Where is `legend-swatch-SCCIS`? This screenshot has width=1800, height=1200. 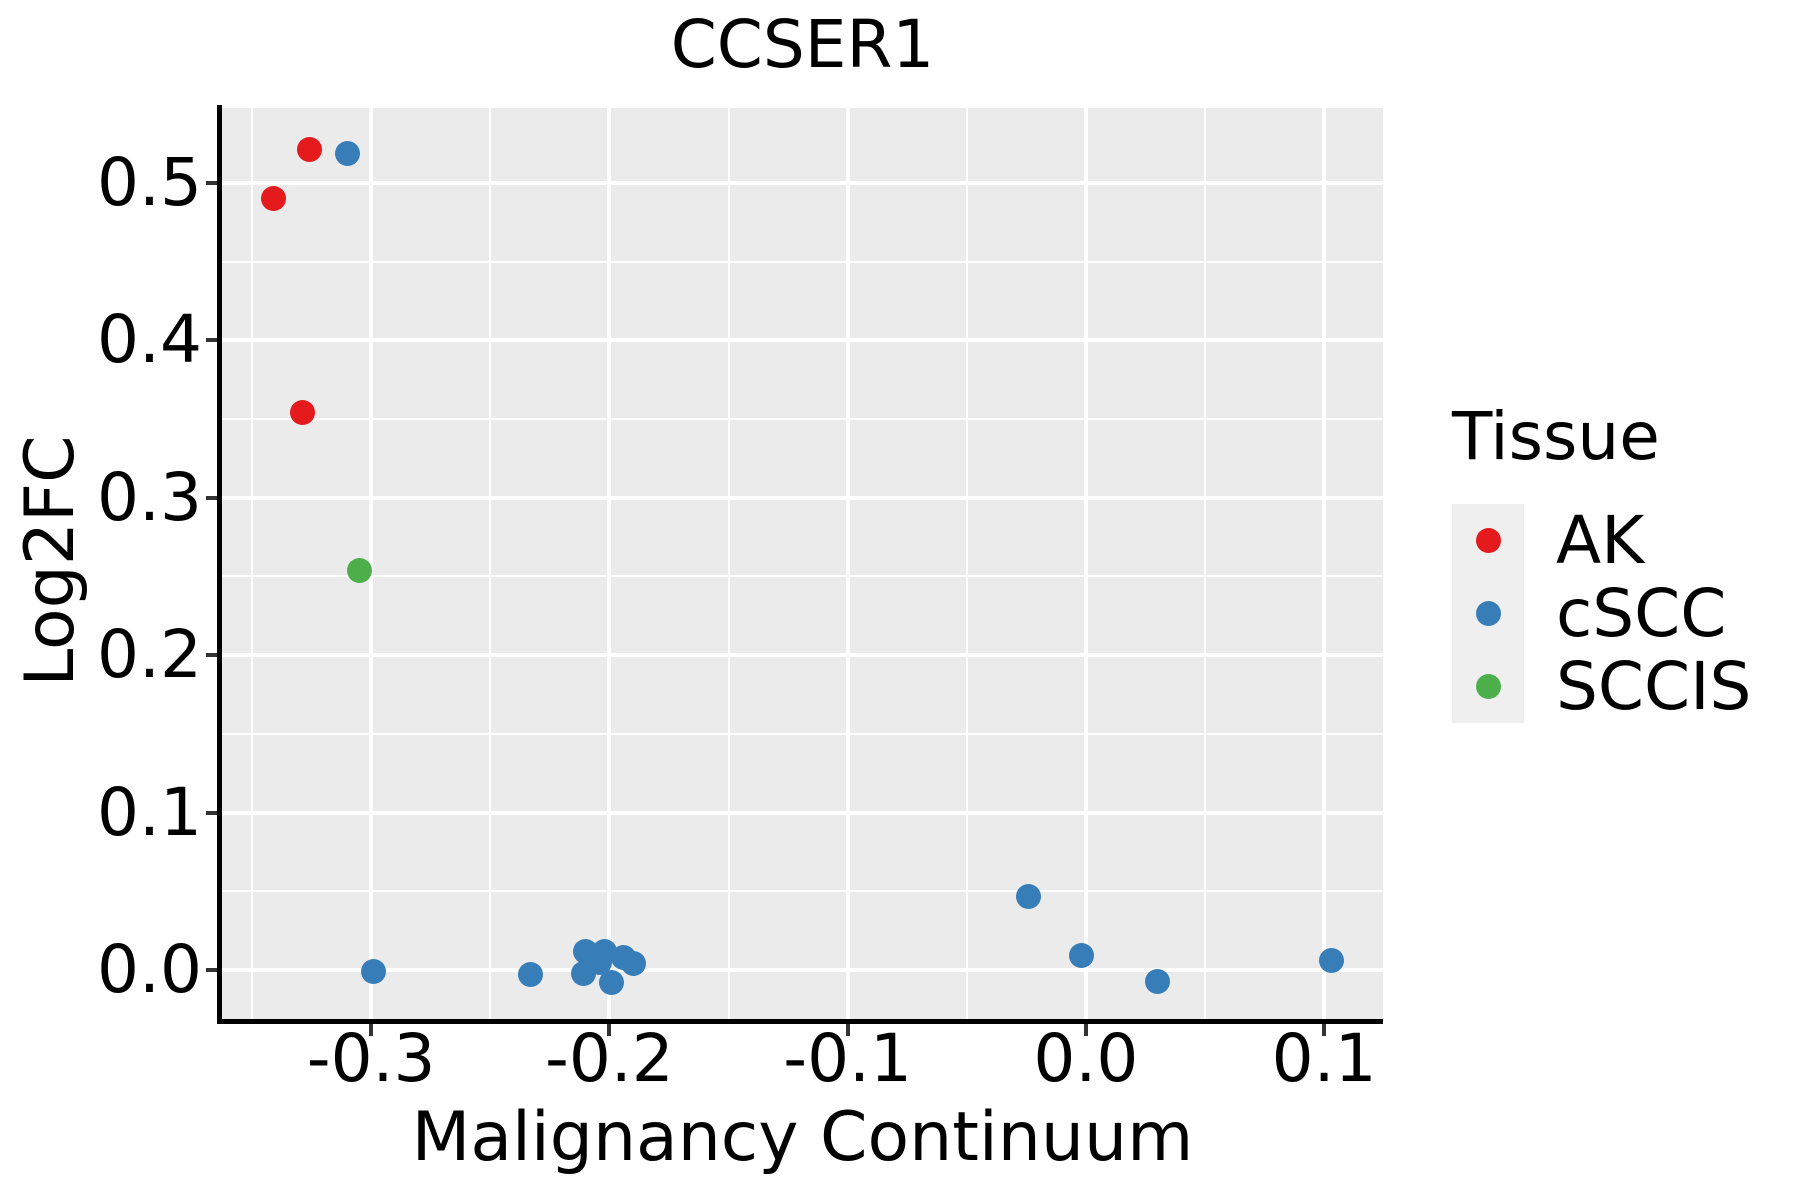 legend-swatch-SCCIS is located at coordinates (1488, 686).